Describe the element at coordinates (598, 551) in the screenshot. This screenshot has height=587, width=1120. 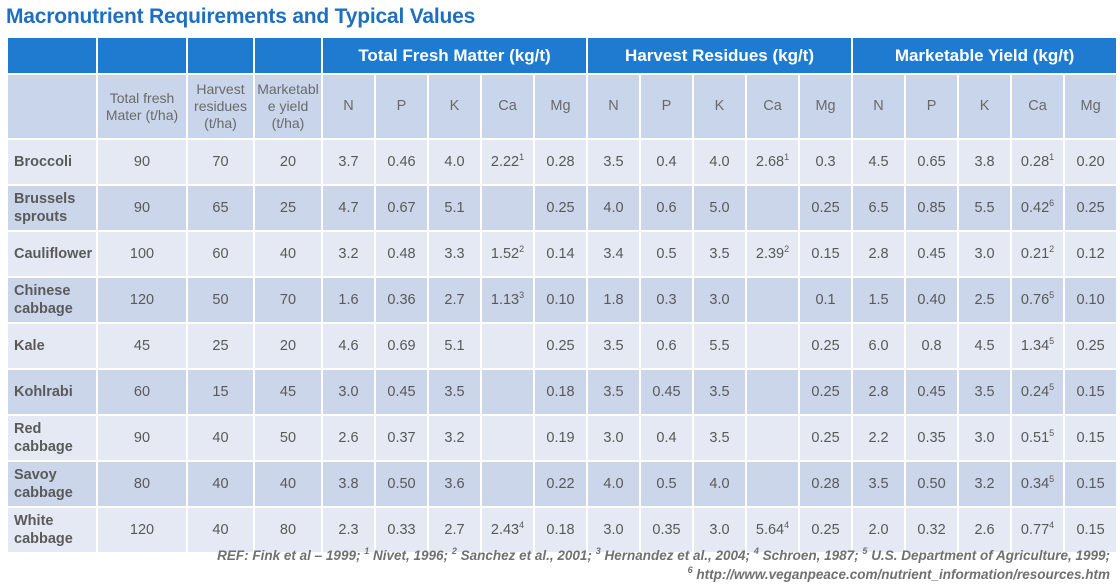
I see `reference-mark: 3` at that location.